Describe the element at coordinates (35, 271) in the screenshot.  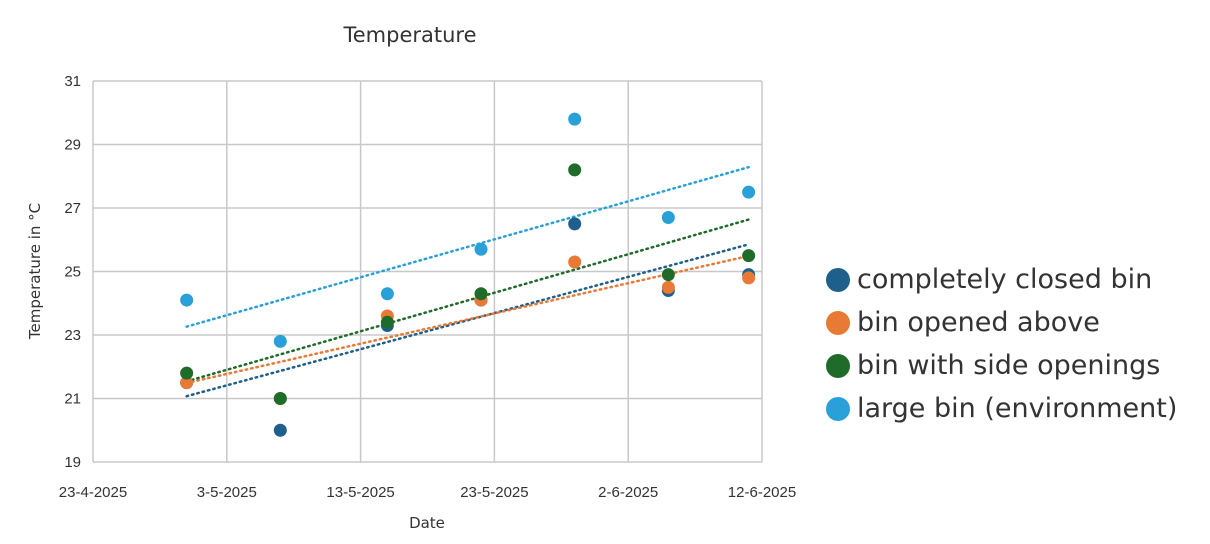
I see `y-axis-label: Temperature in °C` at that location.